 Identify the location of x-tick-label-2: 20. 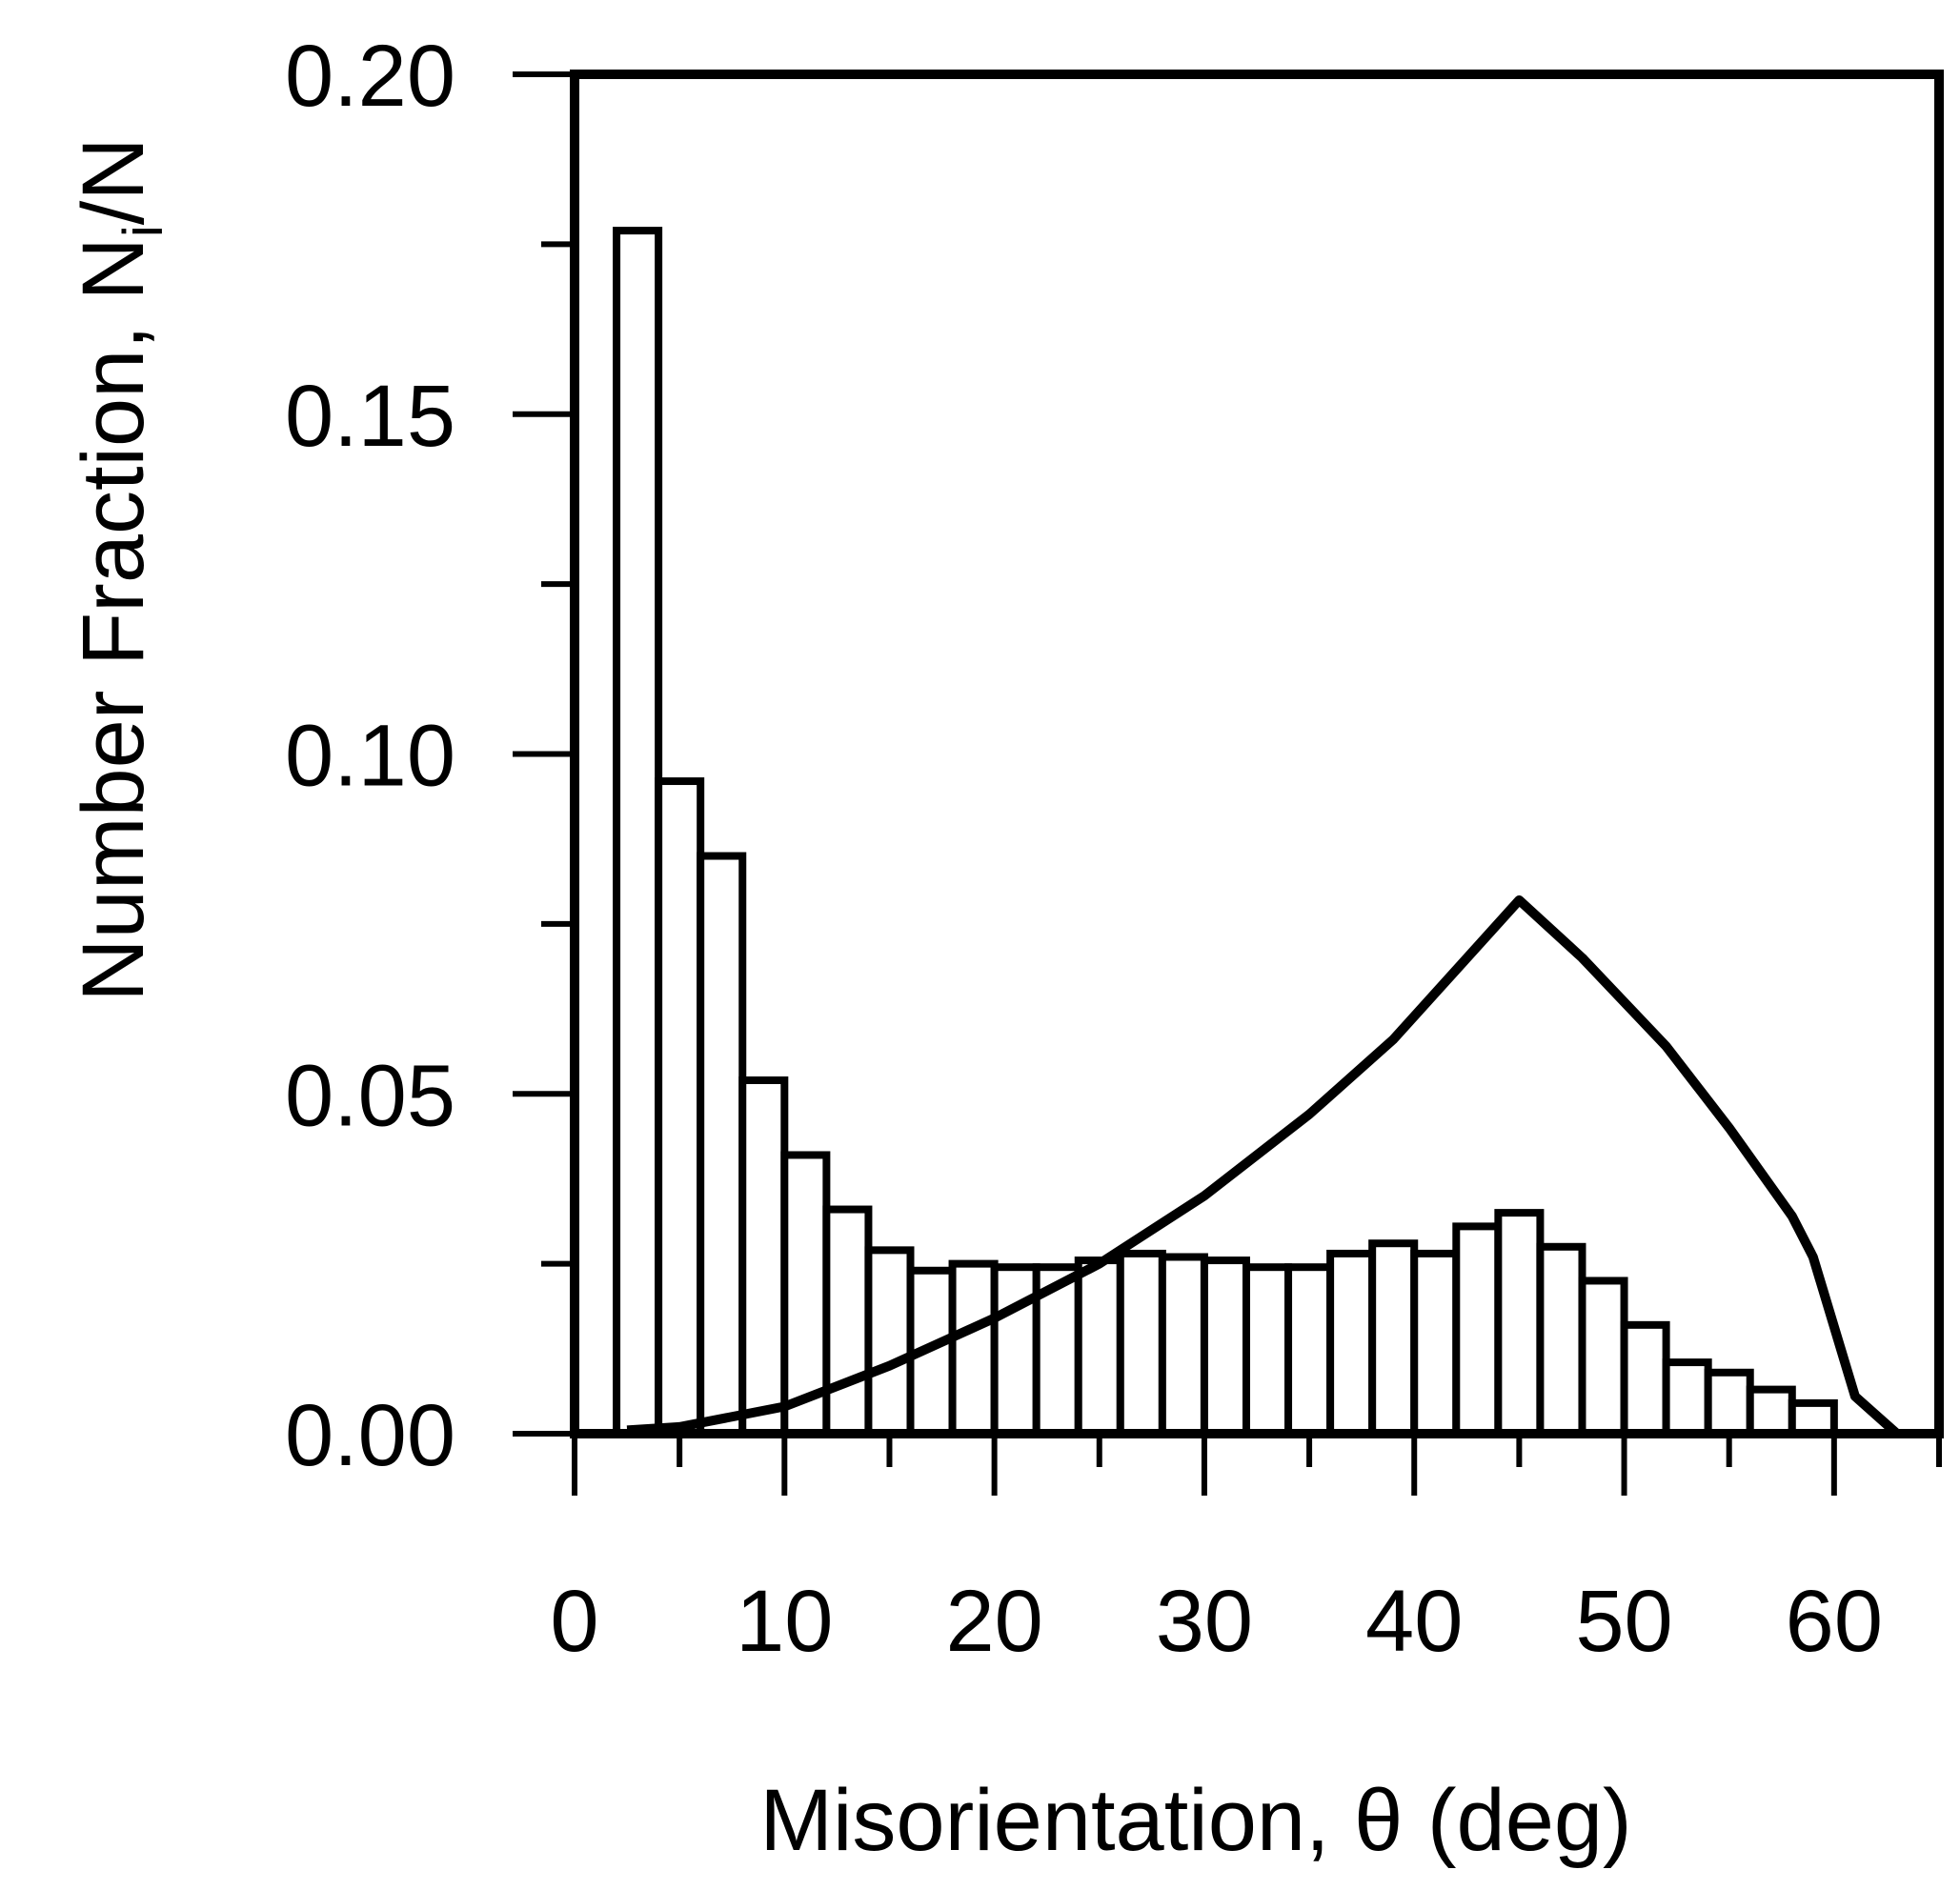
(993, 1621).